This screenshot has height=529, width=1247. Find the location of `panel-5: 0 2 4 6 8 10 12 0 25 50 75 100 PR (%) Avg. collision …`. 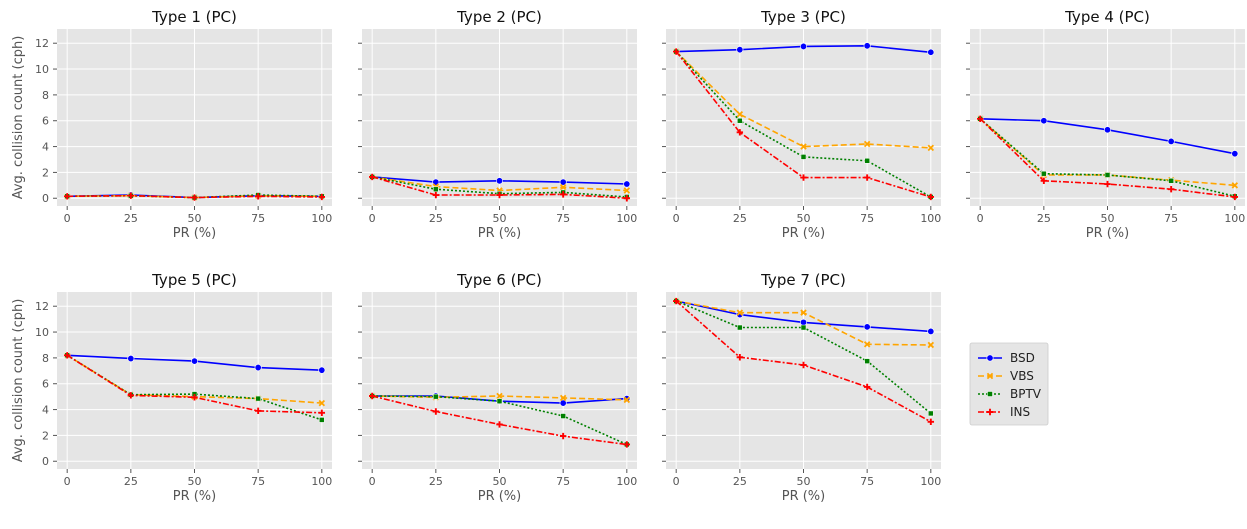

panel-5: 0 2 4 6 8 10 12 0 25 50 75 100 PR (%) Avg. collision … is located at coordinates (171, 387).